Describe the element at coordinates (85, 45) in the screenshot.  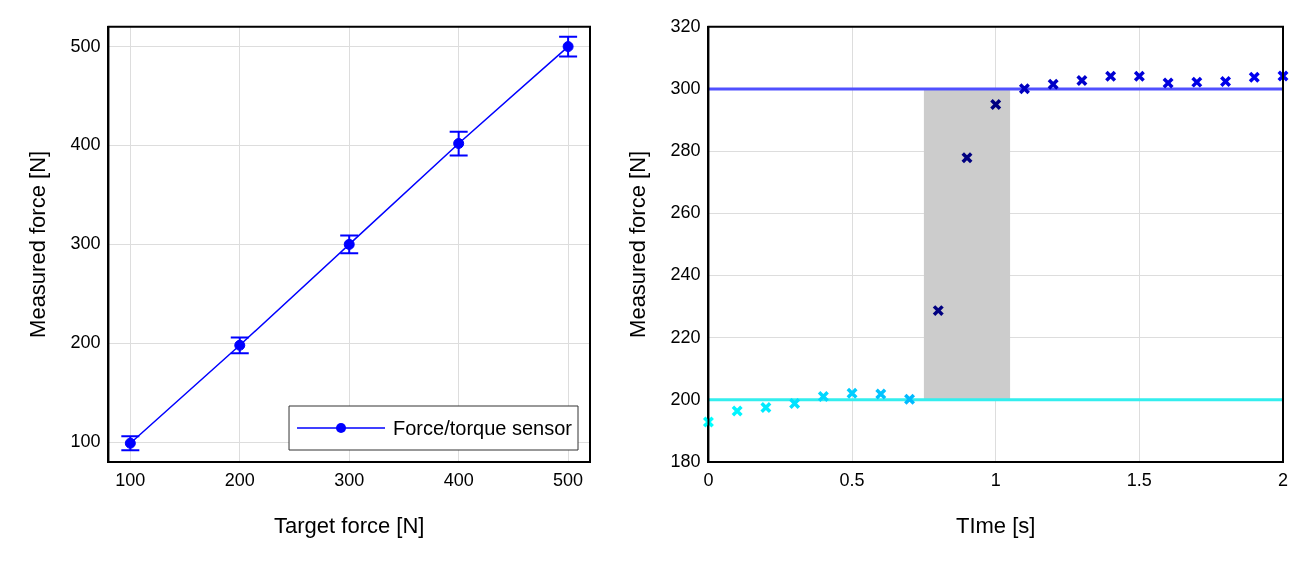
I see `y-tick-label: 500` at that location.